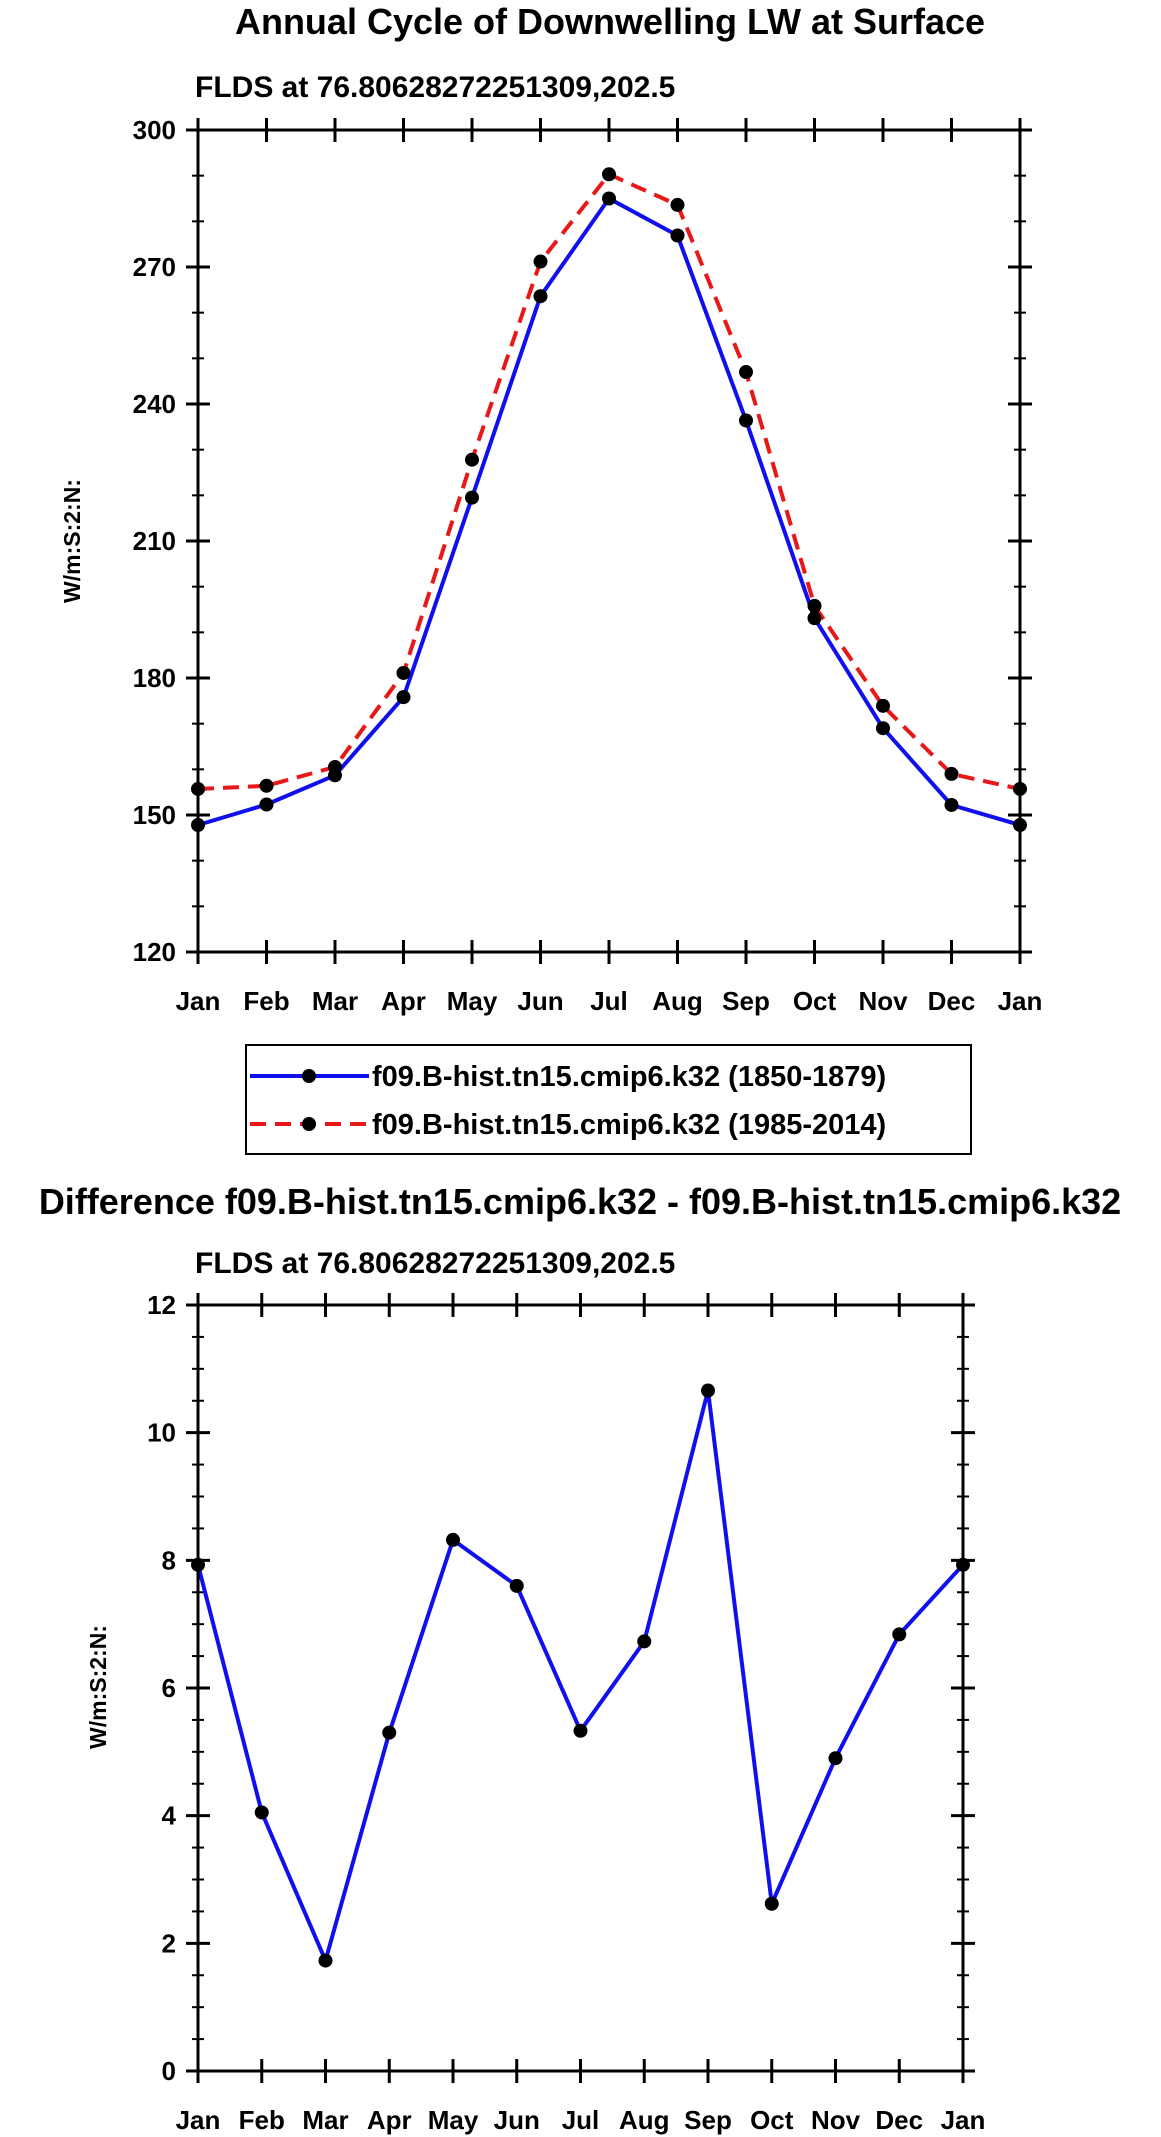 This screenshot has width=1161, height=2137. Describe the element at coordinates (169, 2071) in the screenshot. I see `y-tick-label: 0` at that location.